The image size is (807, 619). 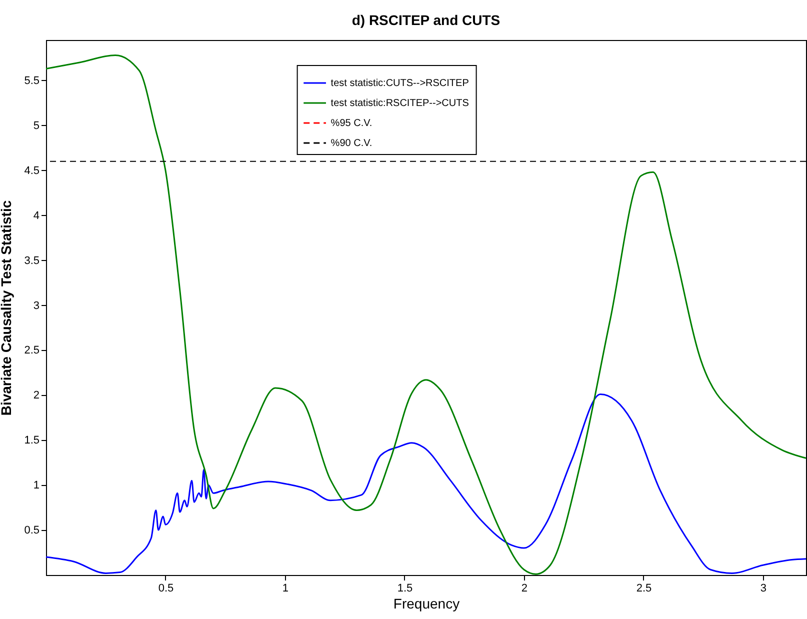 What do you see at coordinates (36, 306) in the screenshot?
I see `y-tick-label: 3` at bounding box center [36, 306].